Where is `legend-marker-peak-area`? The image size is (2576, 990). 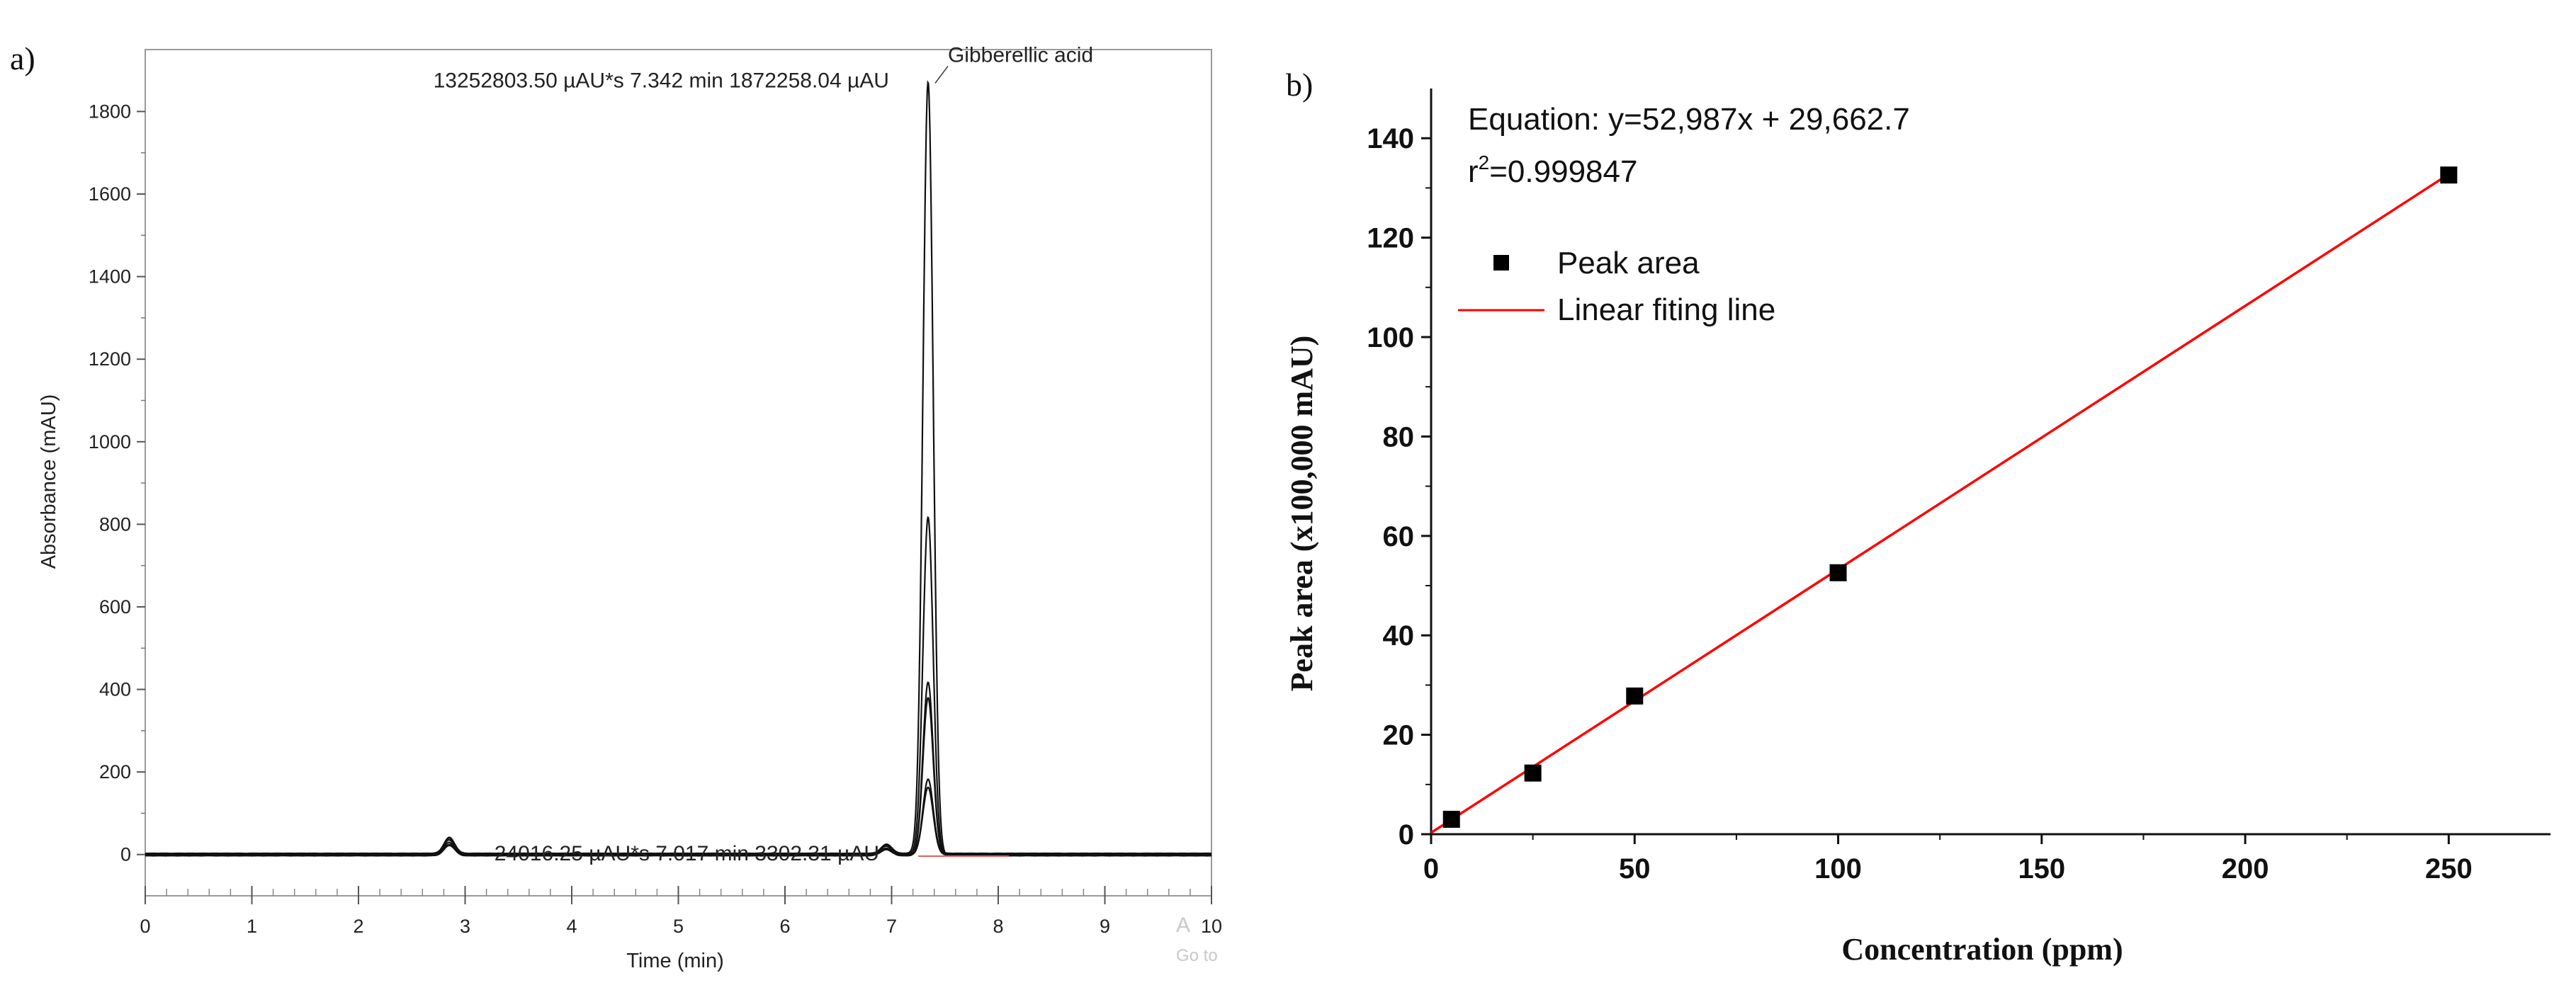 legend-marker-peak-area is located at coordinates (1501, 263).